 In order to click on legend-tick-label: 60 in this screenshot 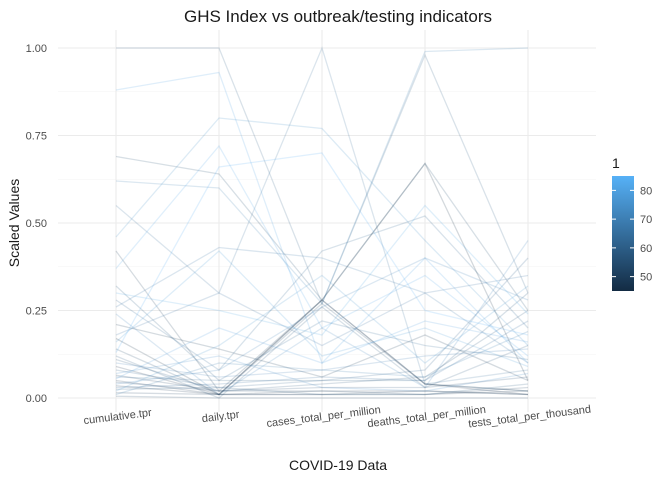, I will do `click(646, 249)`.